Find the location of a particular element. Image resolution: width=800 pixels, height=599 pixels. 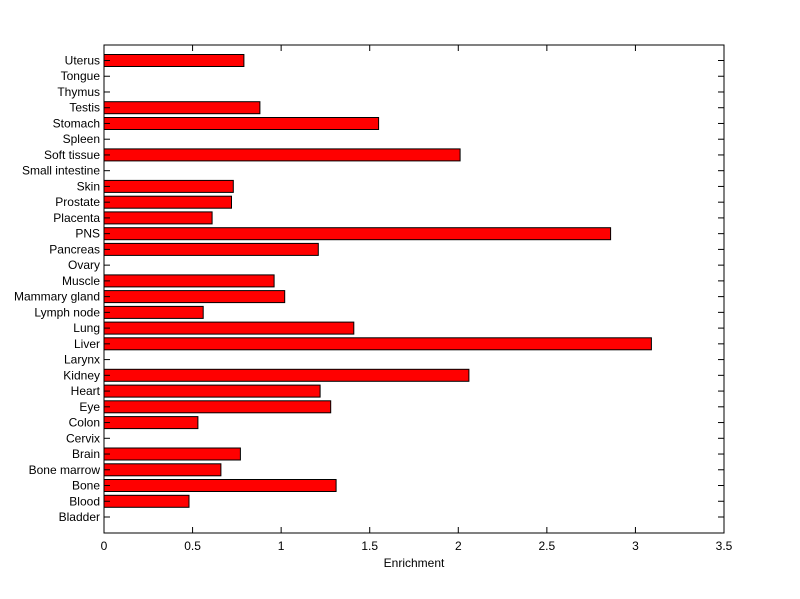

y-tick-label: Muscle is located at coordinates (81, 281).